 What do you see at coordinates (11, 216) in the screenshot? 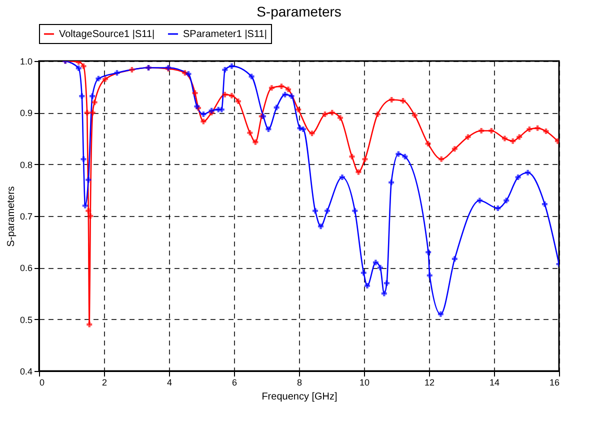
I see `y-axis-title: S-parameters` at bounding box center [11, 216].